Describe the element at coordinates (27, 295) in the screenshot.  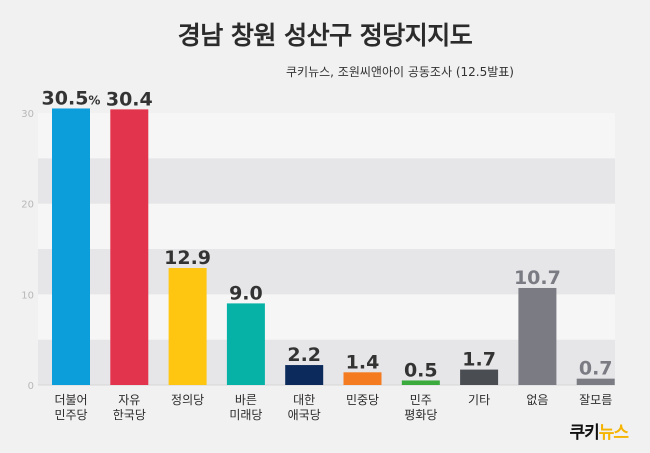
I see `y-tick-label: 10` at that location.